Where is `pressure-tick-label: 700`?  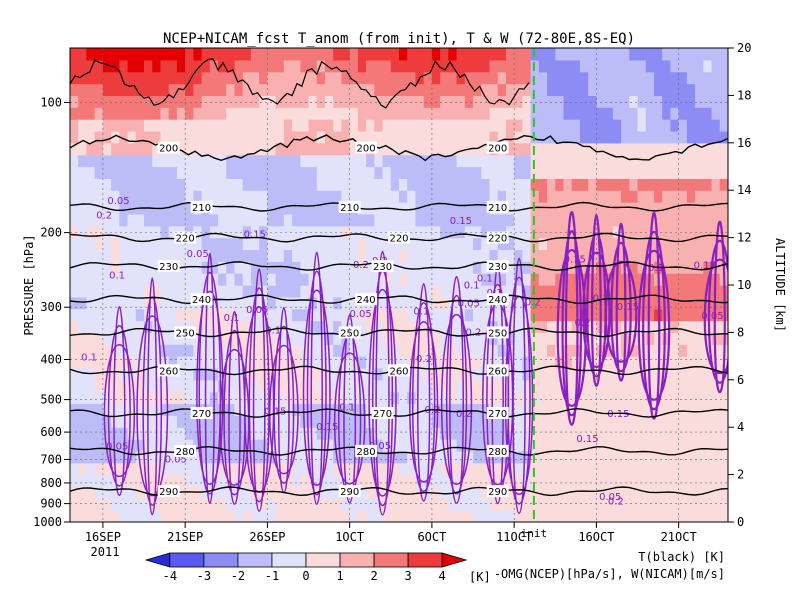
pressure-tick-label: 700 is located at coordinates (51, 459).